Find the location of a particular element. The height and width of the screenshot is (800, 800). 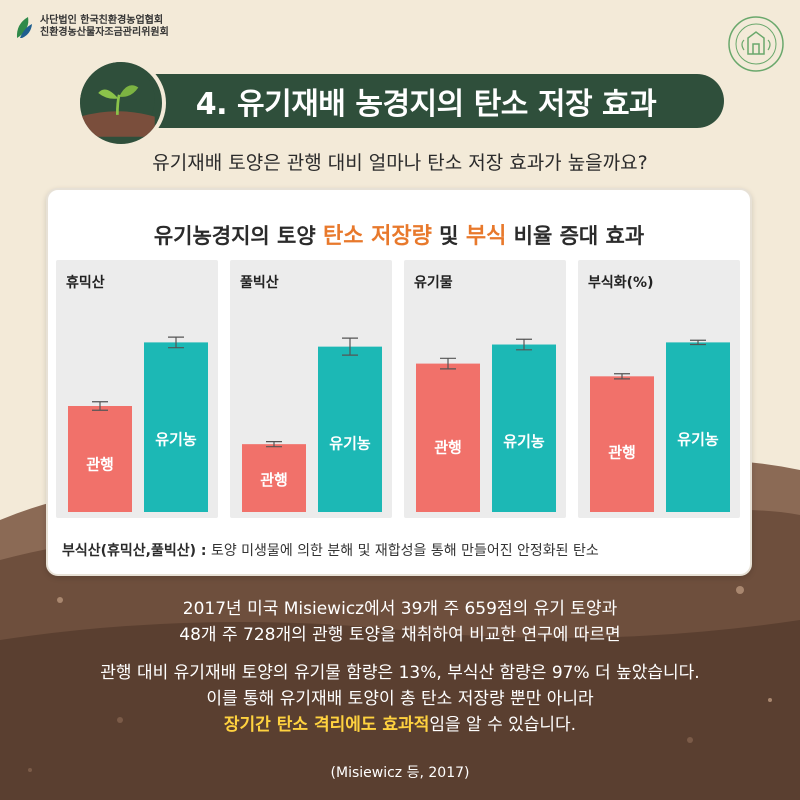

panel-humification: 부식화(%) 관행 유기농 is located at coordinates (659, 389).